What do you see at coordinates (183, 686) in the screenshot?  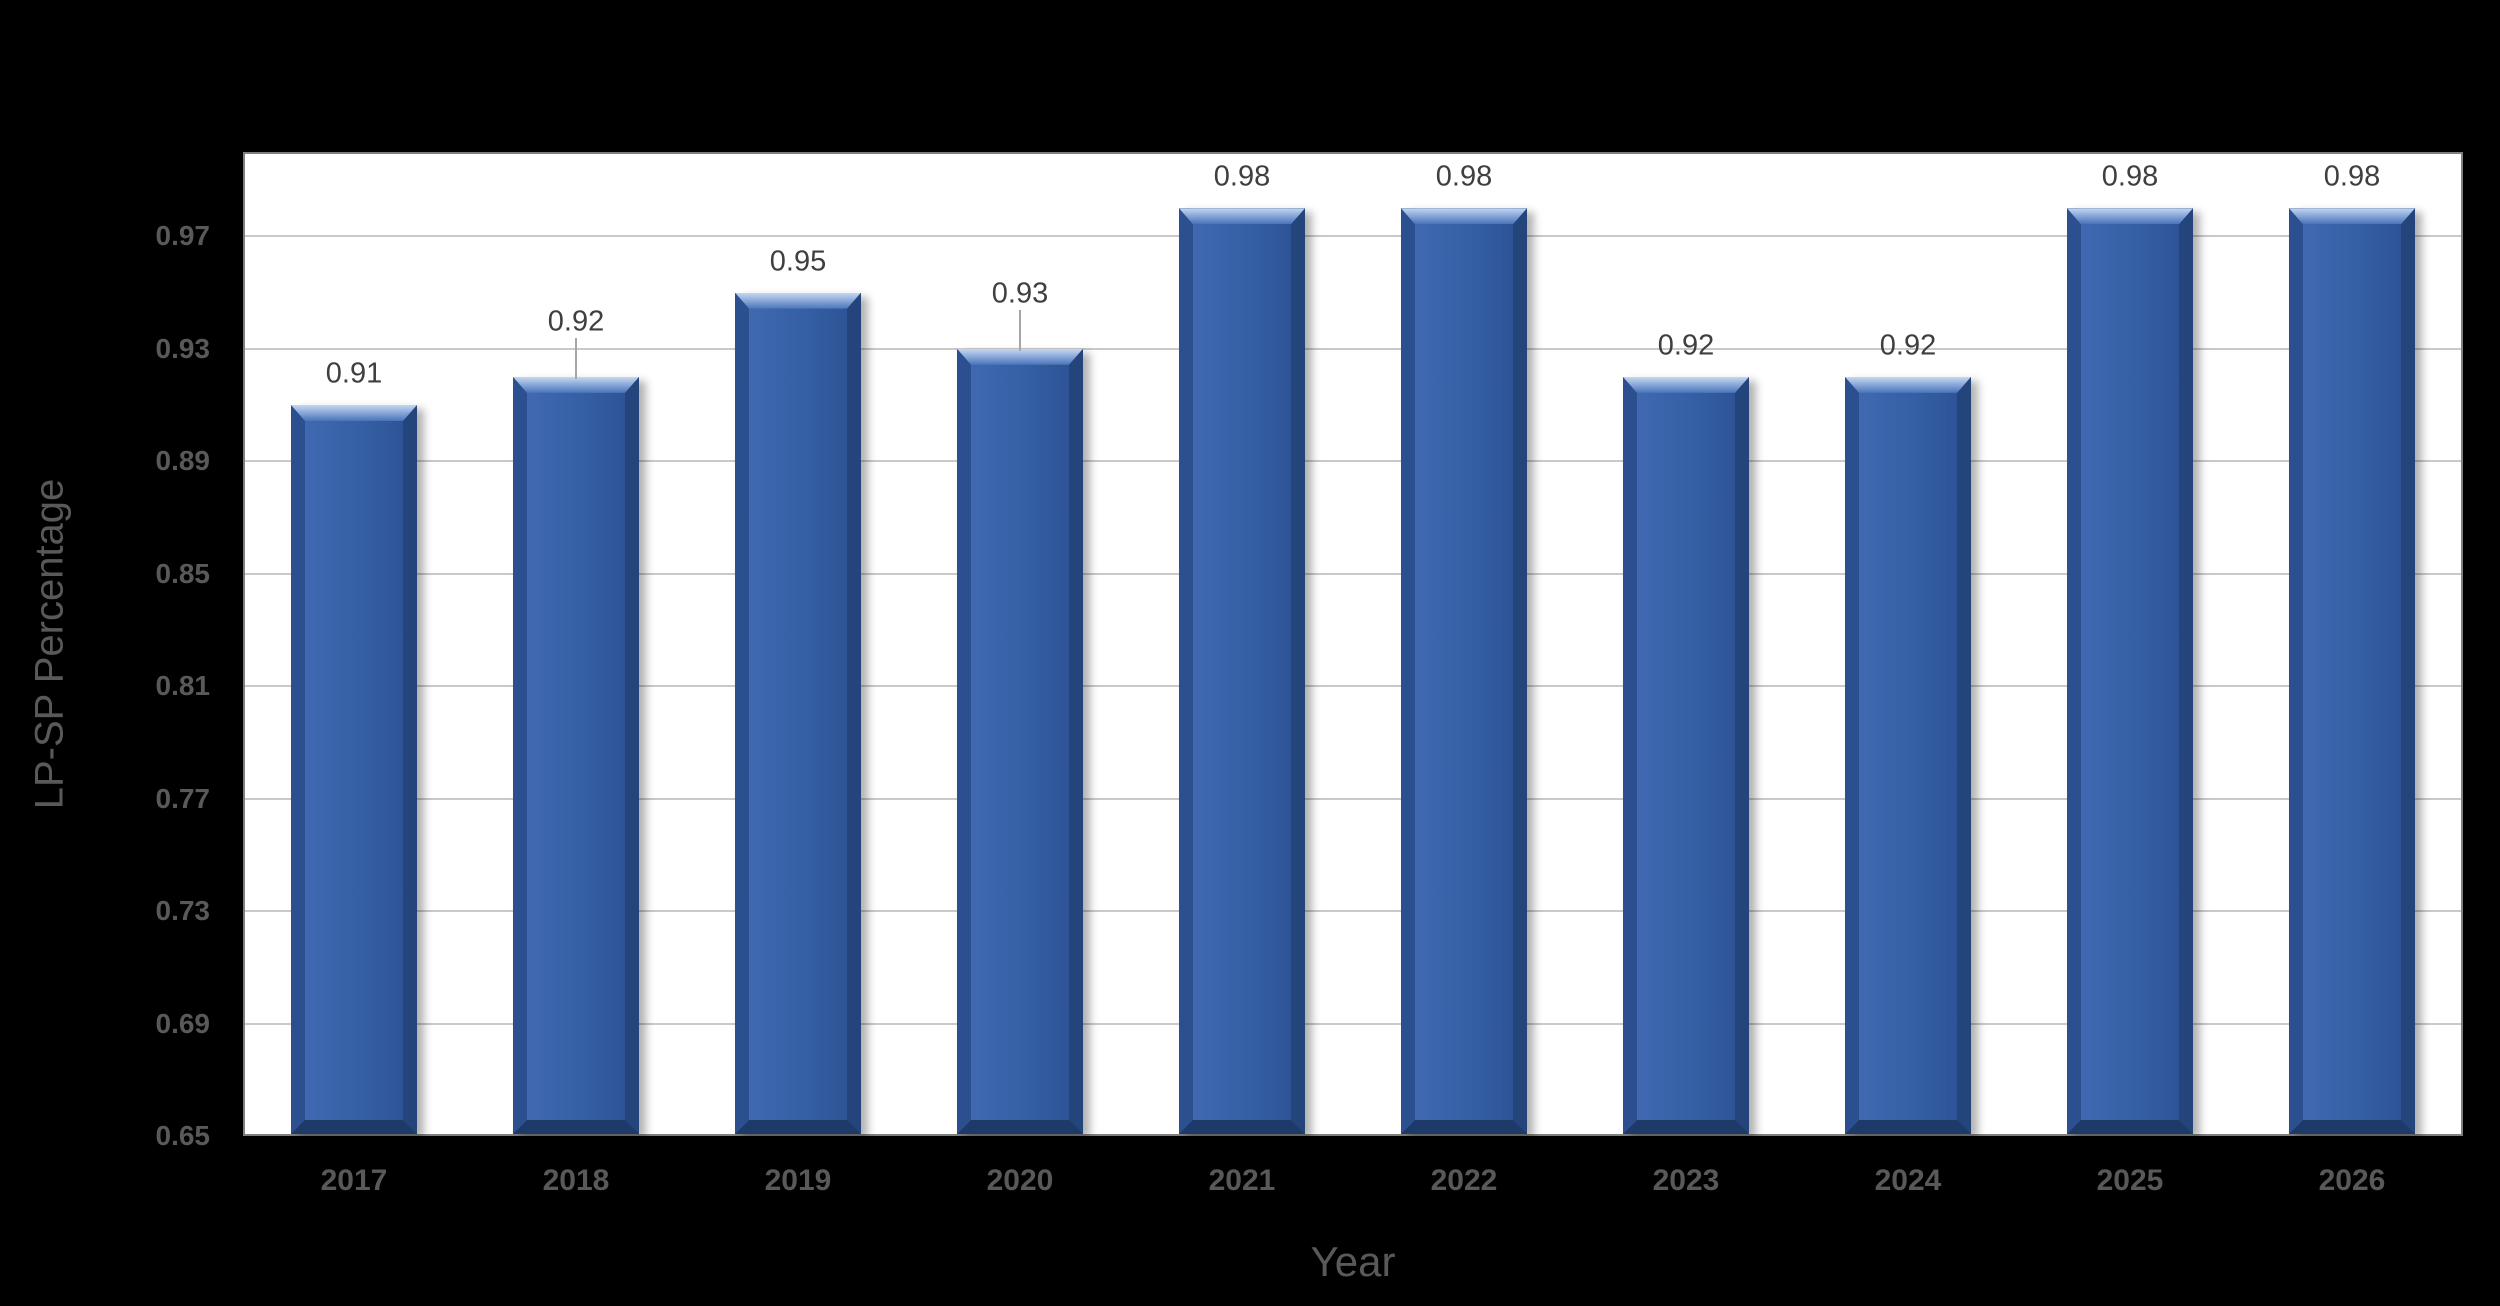 I see `y-tick-label: 0.81` at bounding box center [183, 686].